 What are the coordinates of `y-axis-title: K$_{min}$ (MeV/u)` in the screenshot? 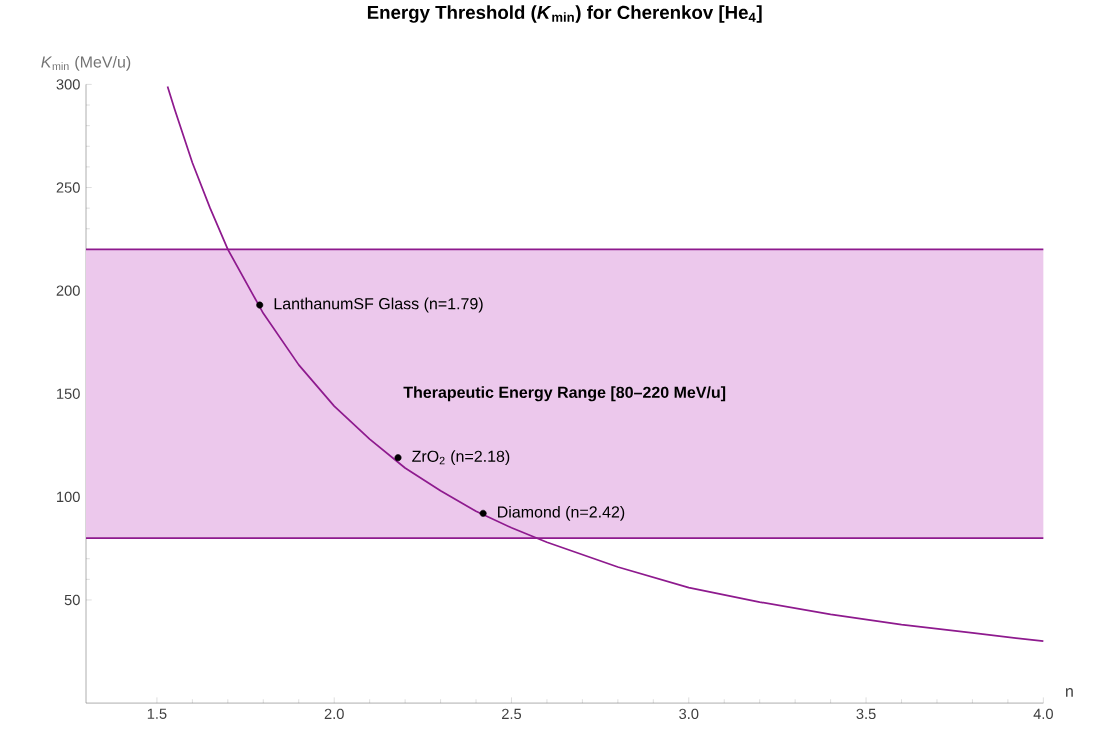 It's located at (86, 63).